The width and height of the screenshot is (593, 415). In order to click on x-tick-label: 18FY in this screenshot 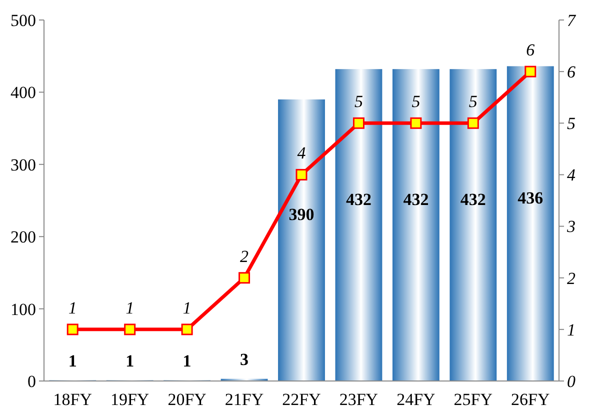, I will do `click(72, 399)`.